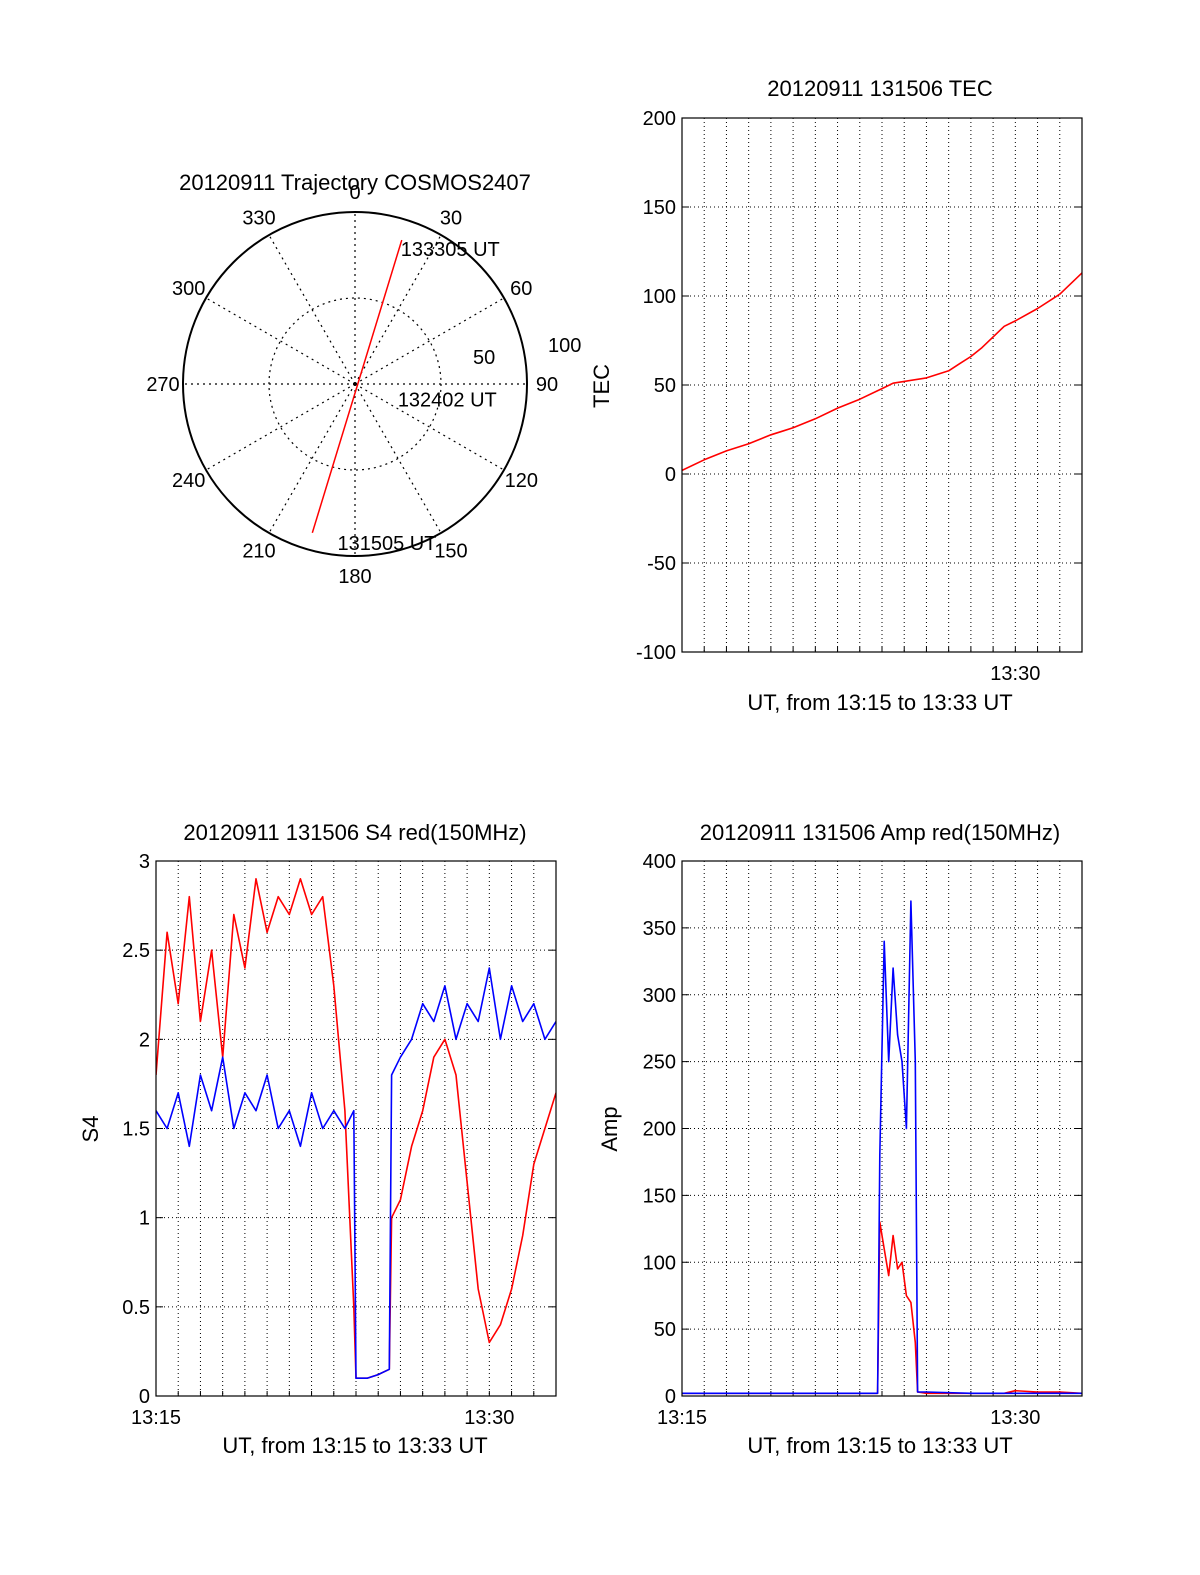  What do you see at coordinates (188, 289) in the screenshot?
I see `polar-angle-label: 300` at bounding box center [188, 289].